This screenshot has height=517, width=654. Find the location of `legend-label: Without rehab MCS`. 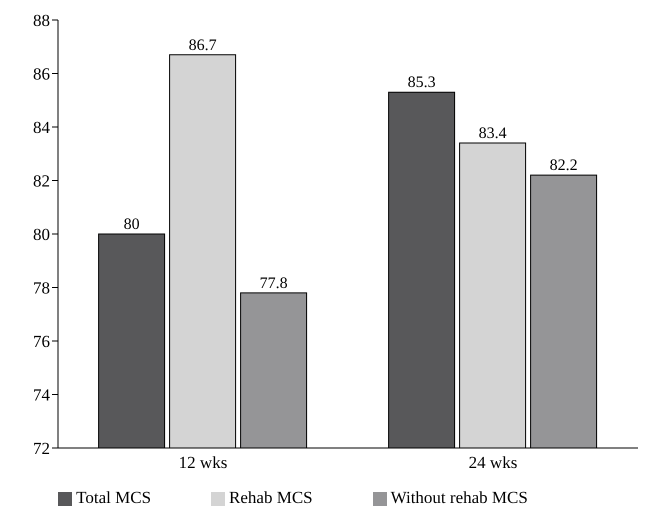

legend-label: Without rehab MCS is located at coordinates (459, 497).